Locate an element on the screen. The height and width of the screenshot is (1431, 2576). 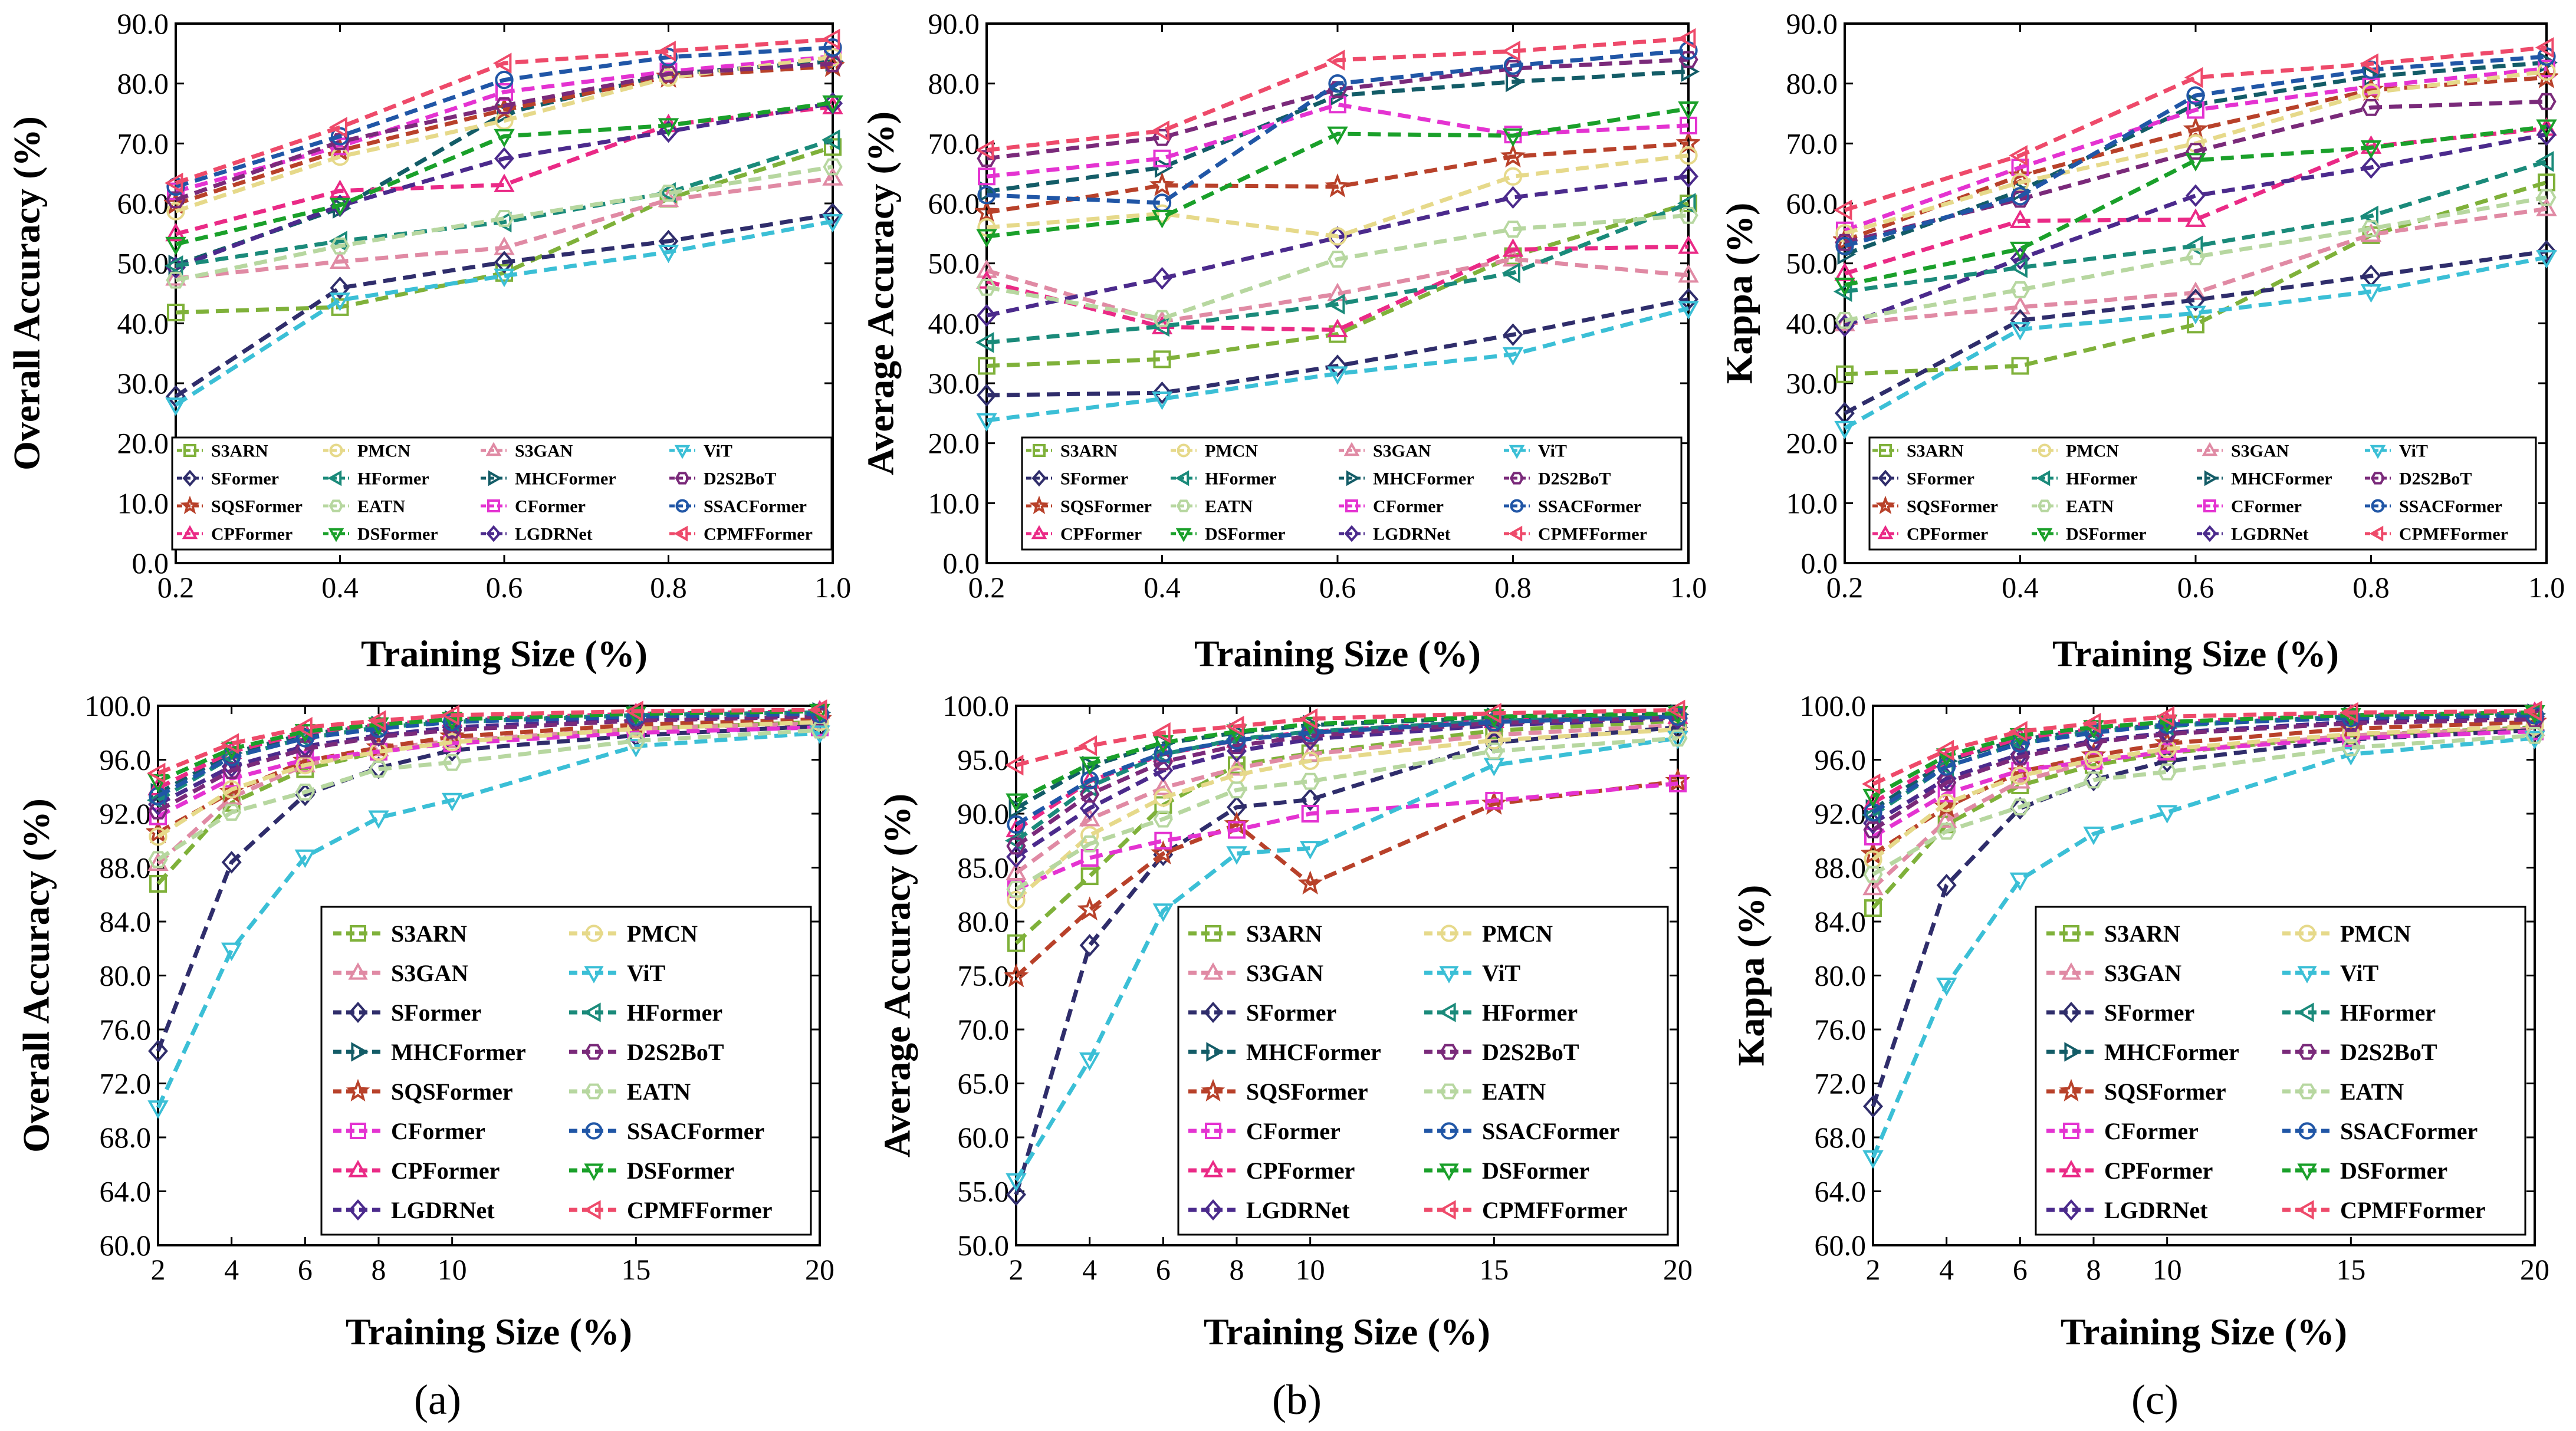
y-tick-label: 85.0 is located at coordinates (984, 867).